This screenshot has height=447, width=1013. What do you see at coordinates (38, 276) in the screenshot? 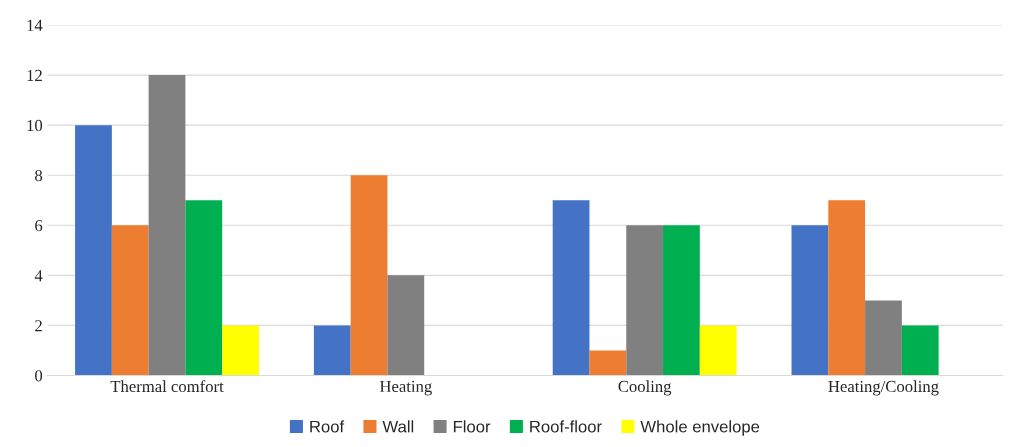
I see `y-tick-label: 4` at bounding box center [38, 276].